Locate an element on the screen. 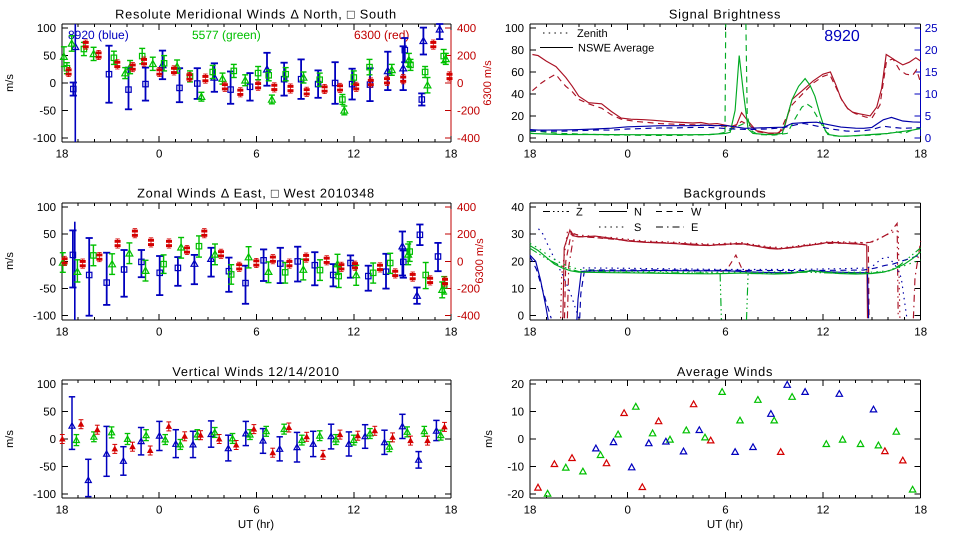 This screenshot has width=960, height=540. svg-text: 25 is located at coordinates (931, 29).